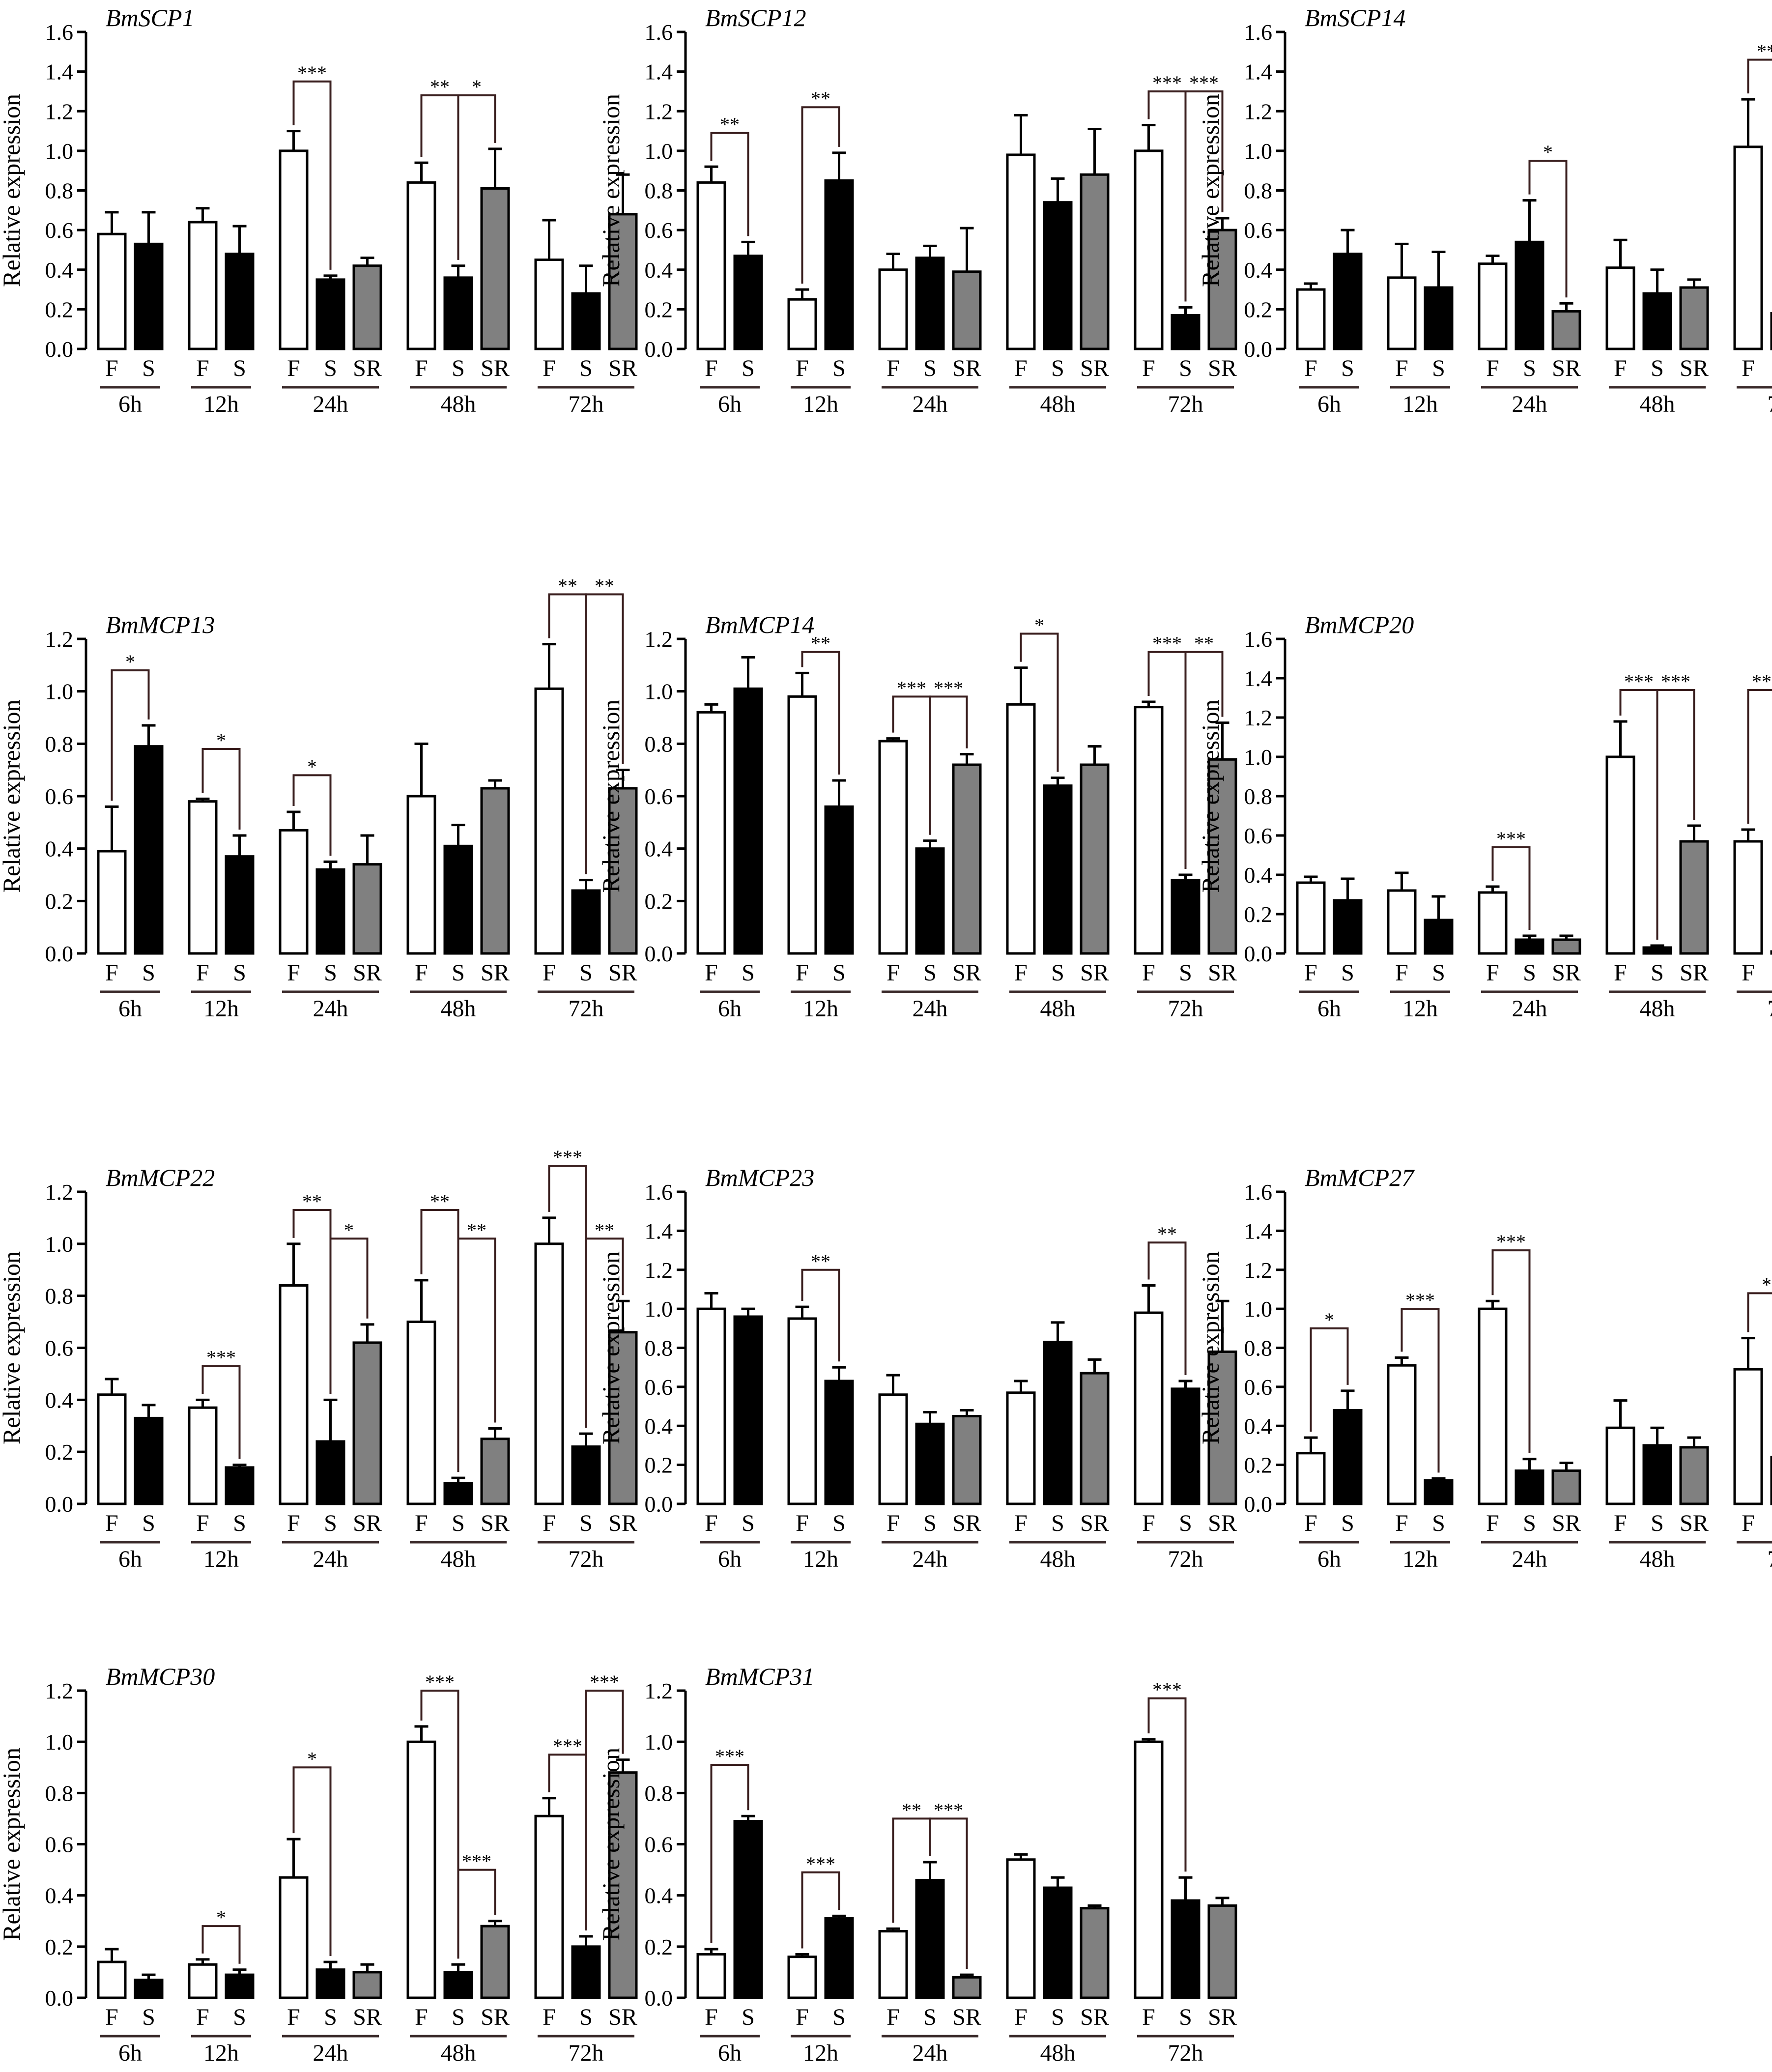  I want to click on bar-6h-S, so click(1348, 927).